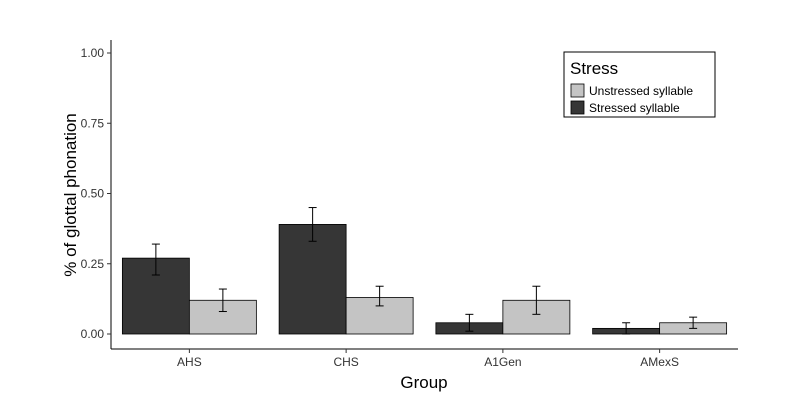 The height and width of the screenshot is (401, 812). What do you see at coordinates (428, 359) in the screenshot?
I see `x-ticks-layer: AHS CHS A1Gen AMexS` at bounding box center [428, 359].